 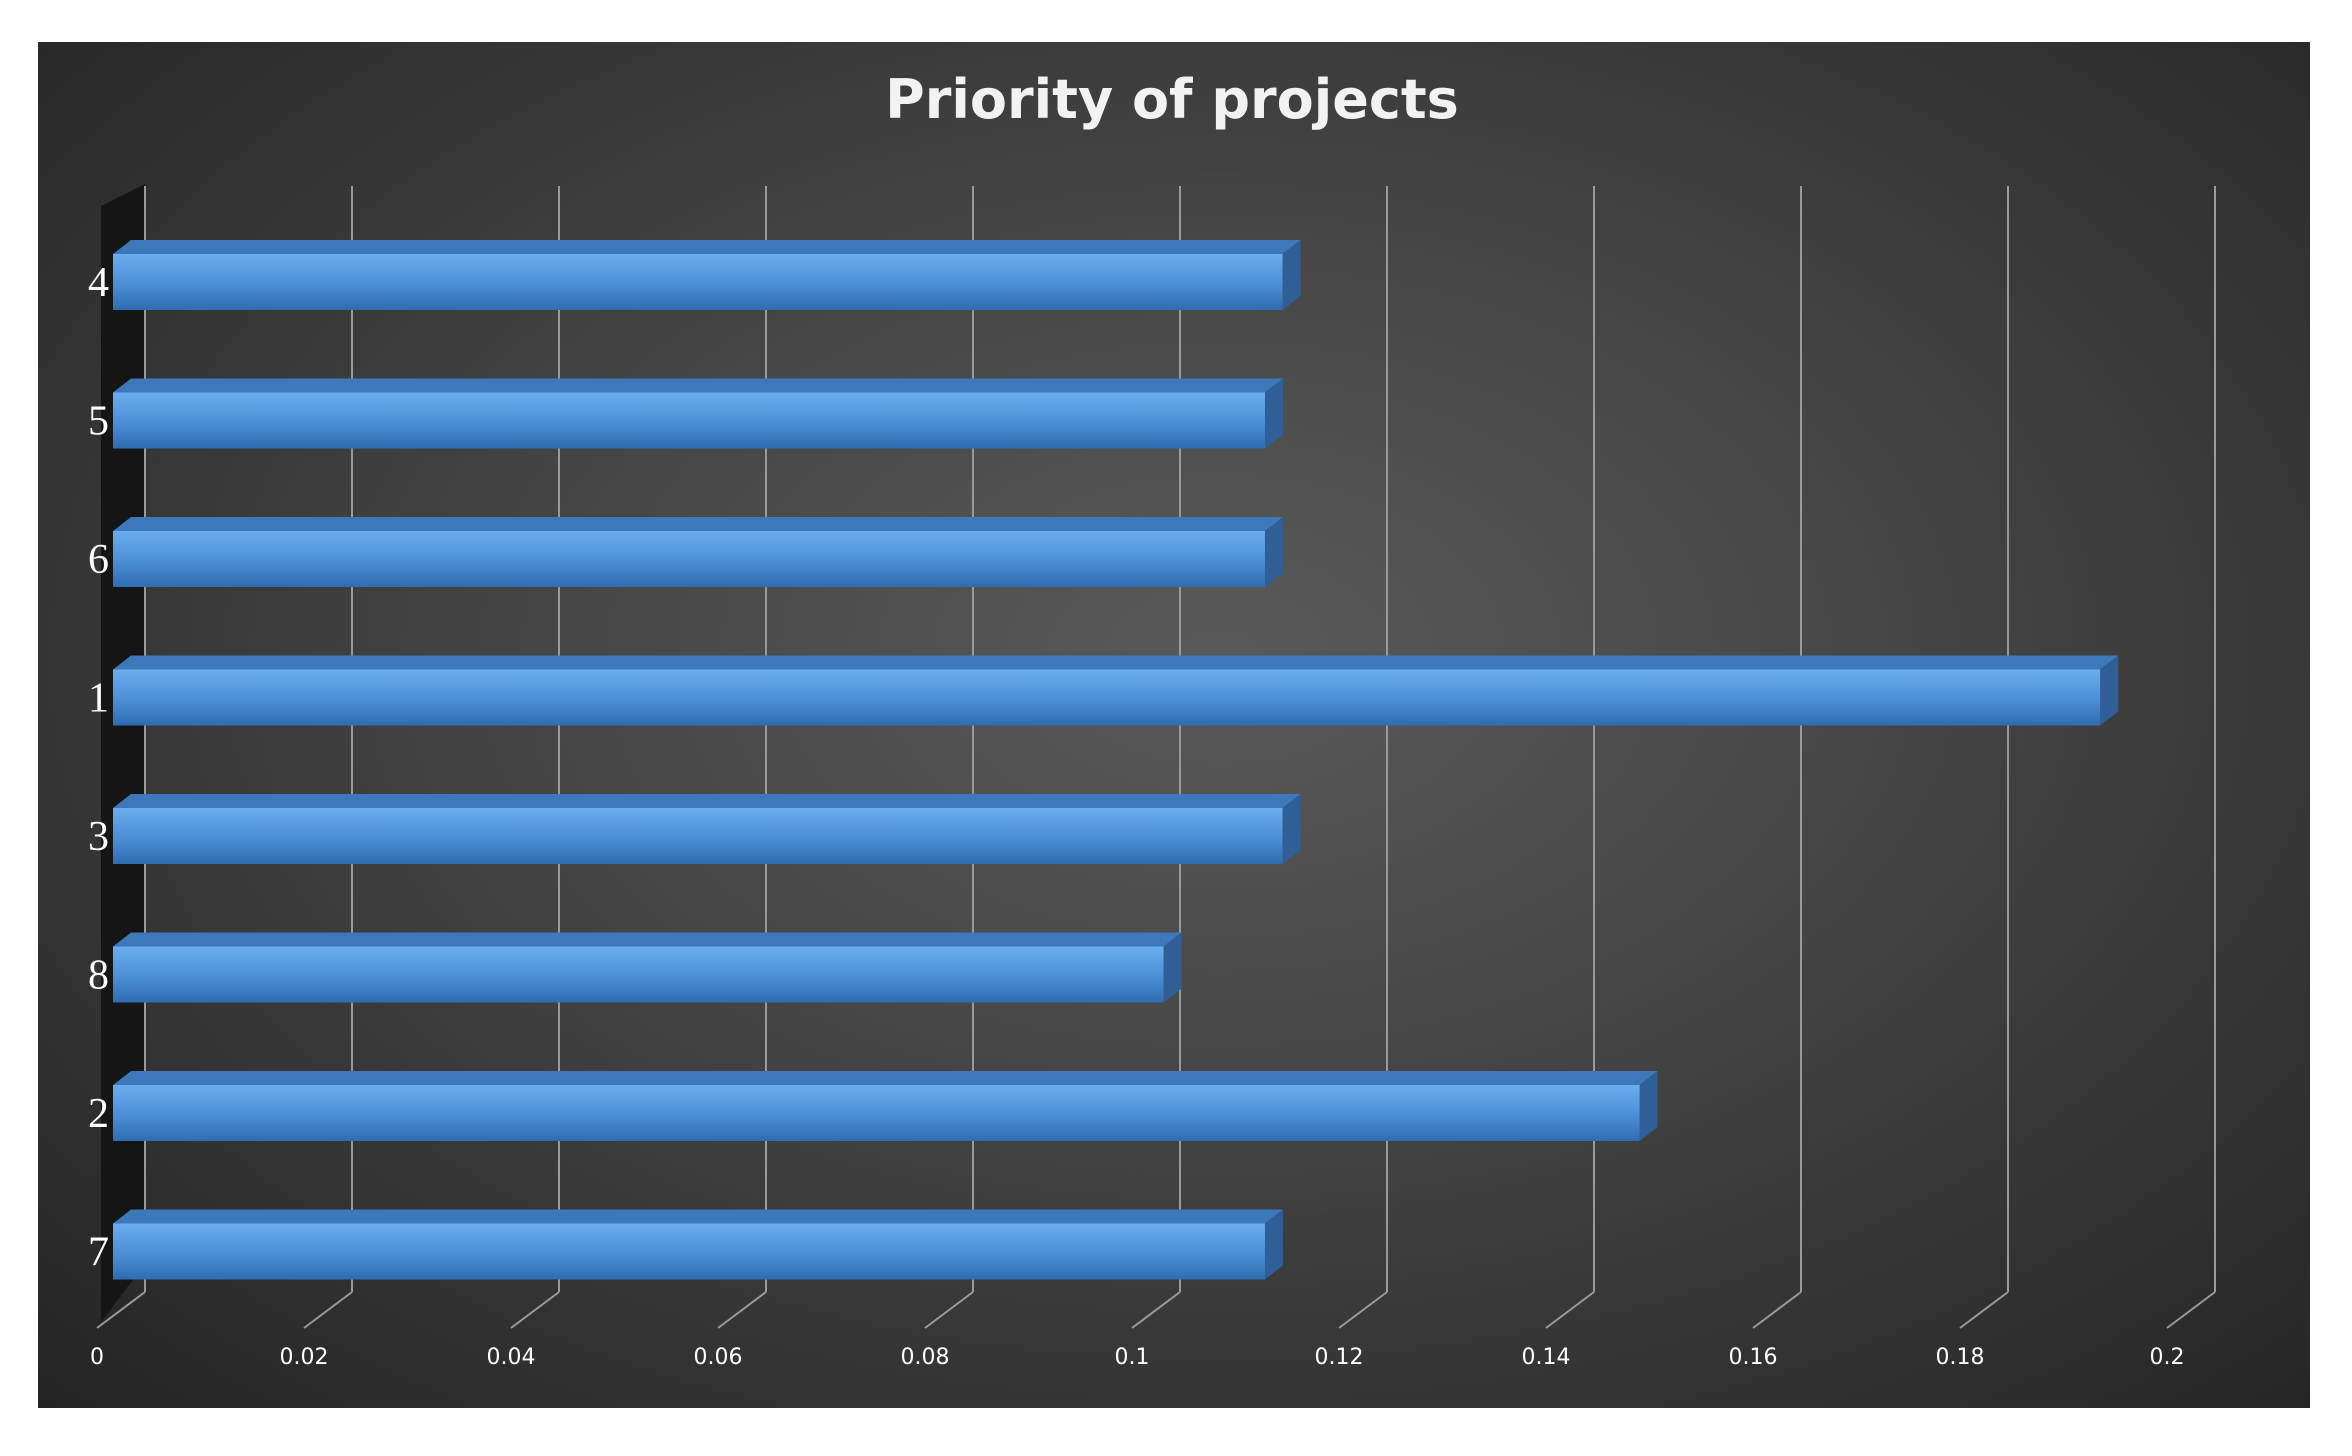 I want to click on x-tick-label: 0.08, so click(x=925, y=1357).